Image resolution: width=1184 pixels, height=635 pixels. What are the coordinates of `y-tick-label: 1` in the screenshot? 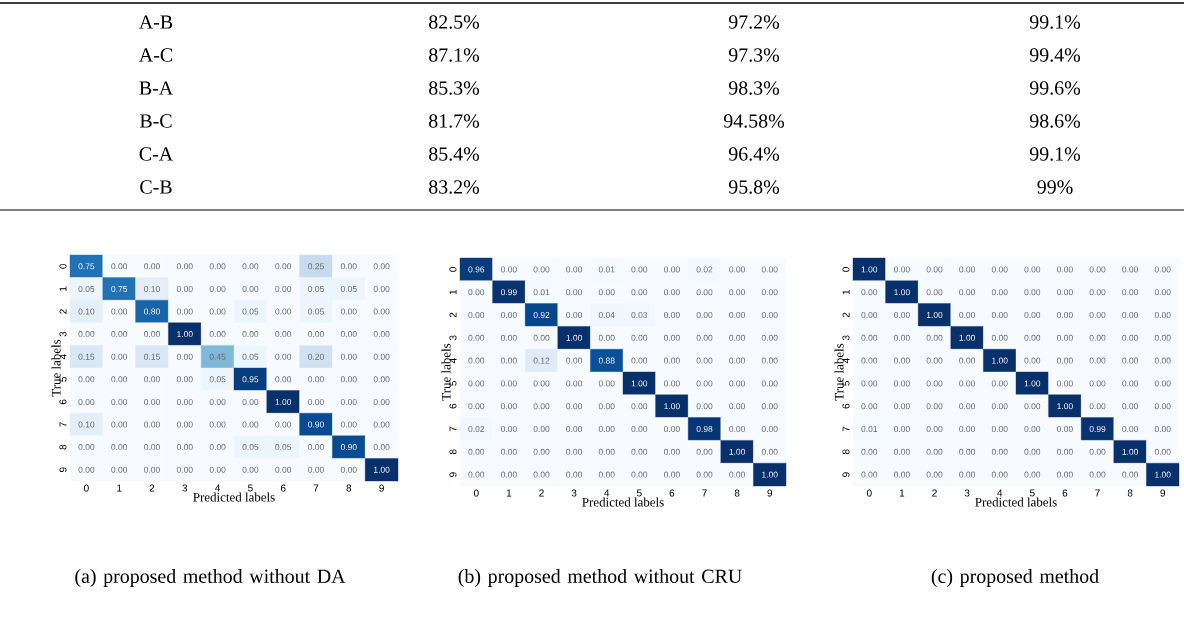 It's located at (453, 292).